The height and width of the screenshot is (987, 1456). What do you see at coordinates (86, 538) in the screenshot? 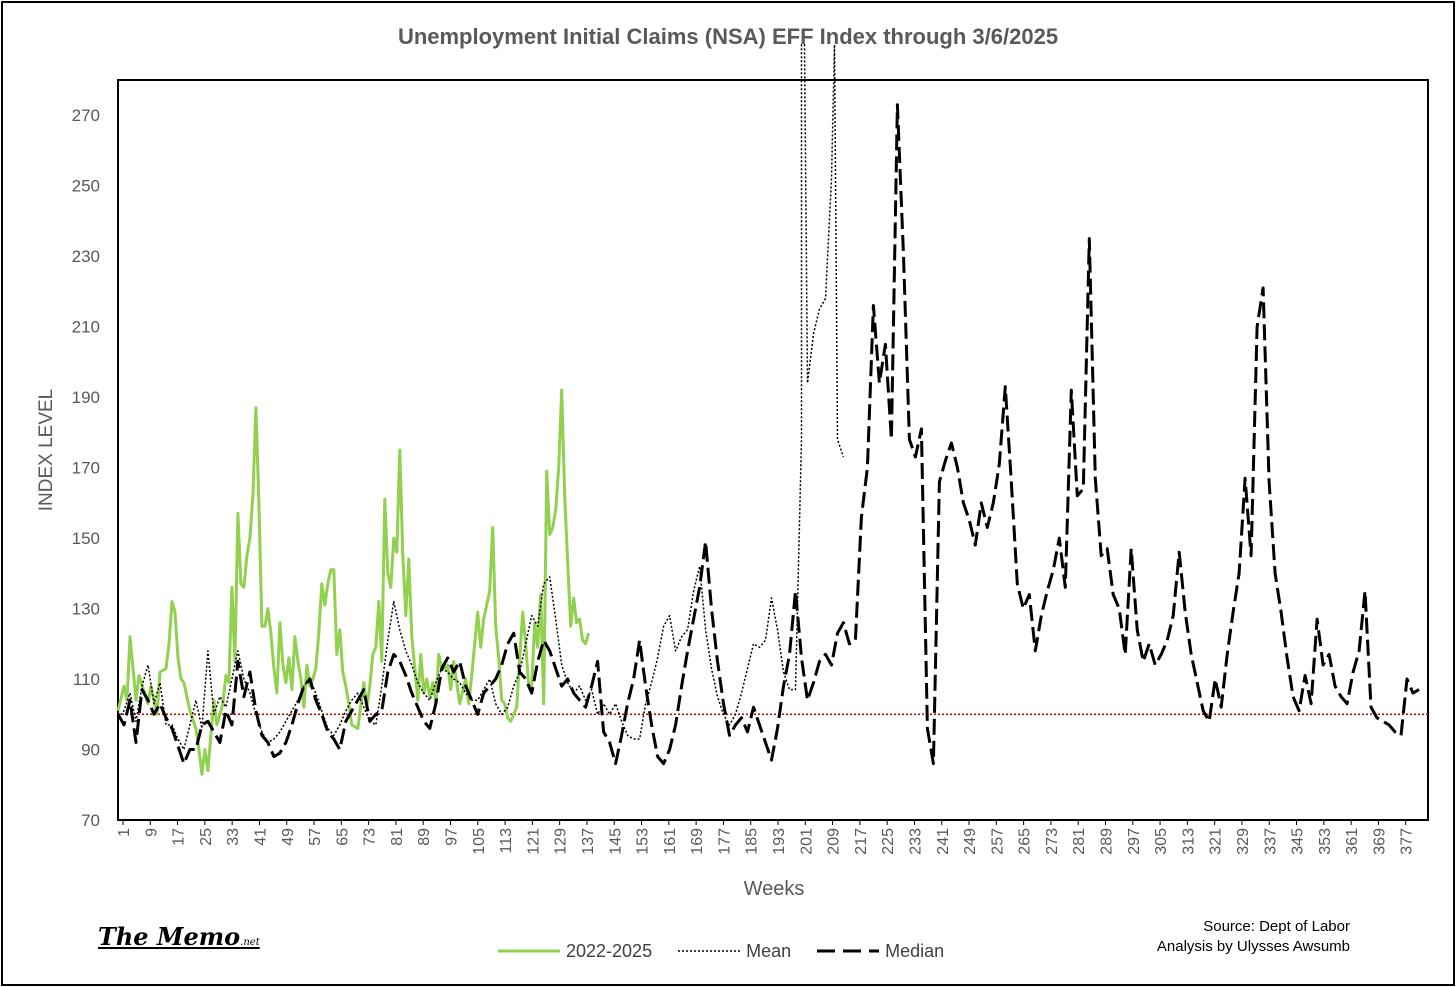
I see `y-tick-label: 150` at bounding box center [86, 538].